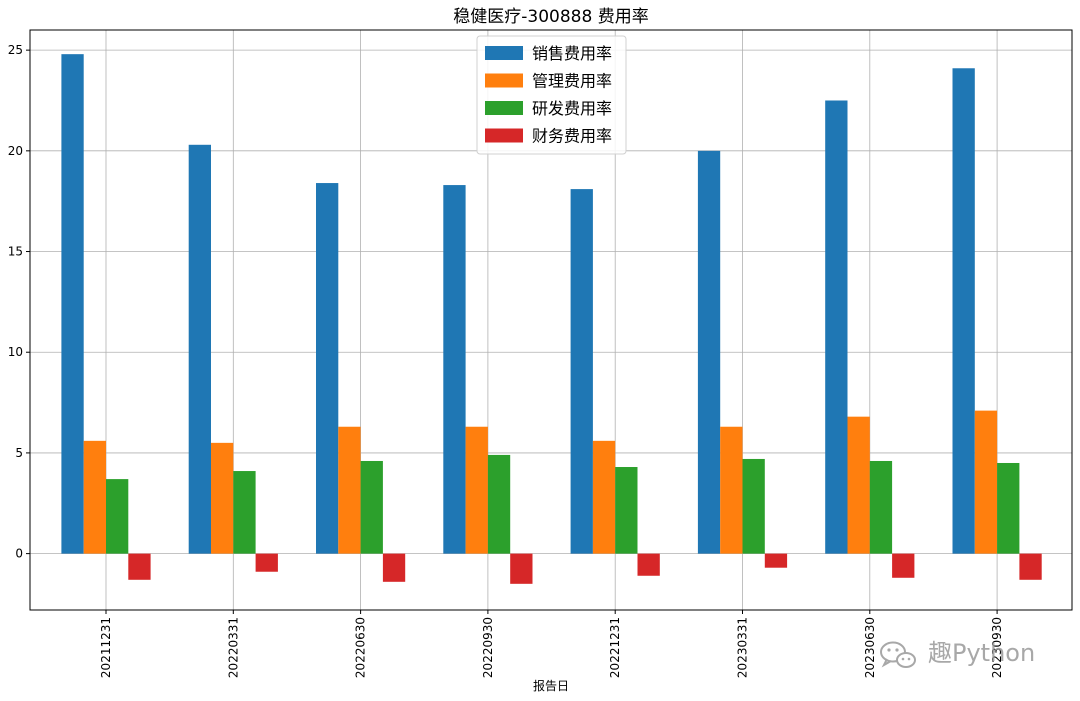 The height and width of the screenshot is (701, 1080). Describe the element at coordinates (15, 252) in the screenshot. I see `y-tick-label: 15` at that location.